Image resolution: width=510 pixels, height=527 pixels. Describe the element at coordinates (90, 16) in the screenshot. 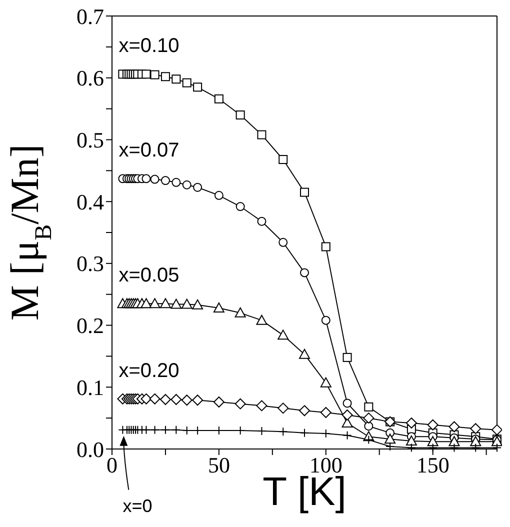

I see `y-tick-label: 0.7` at that location.